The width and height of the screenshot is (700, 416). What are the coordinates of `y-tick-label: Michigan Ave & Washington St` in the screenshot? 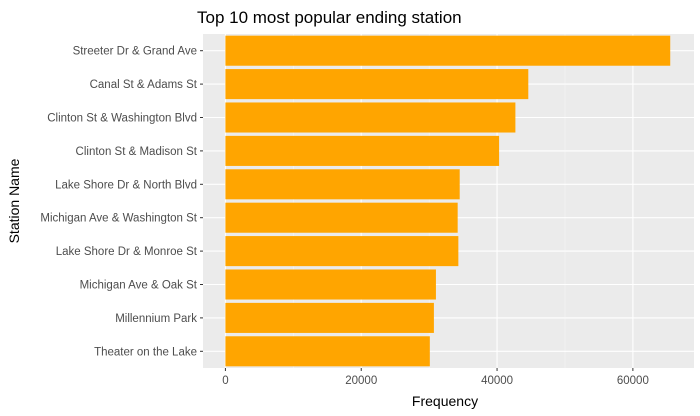 It's located at (118, 219).